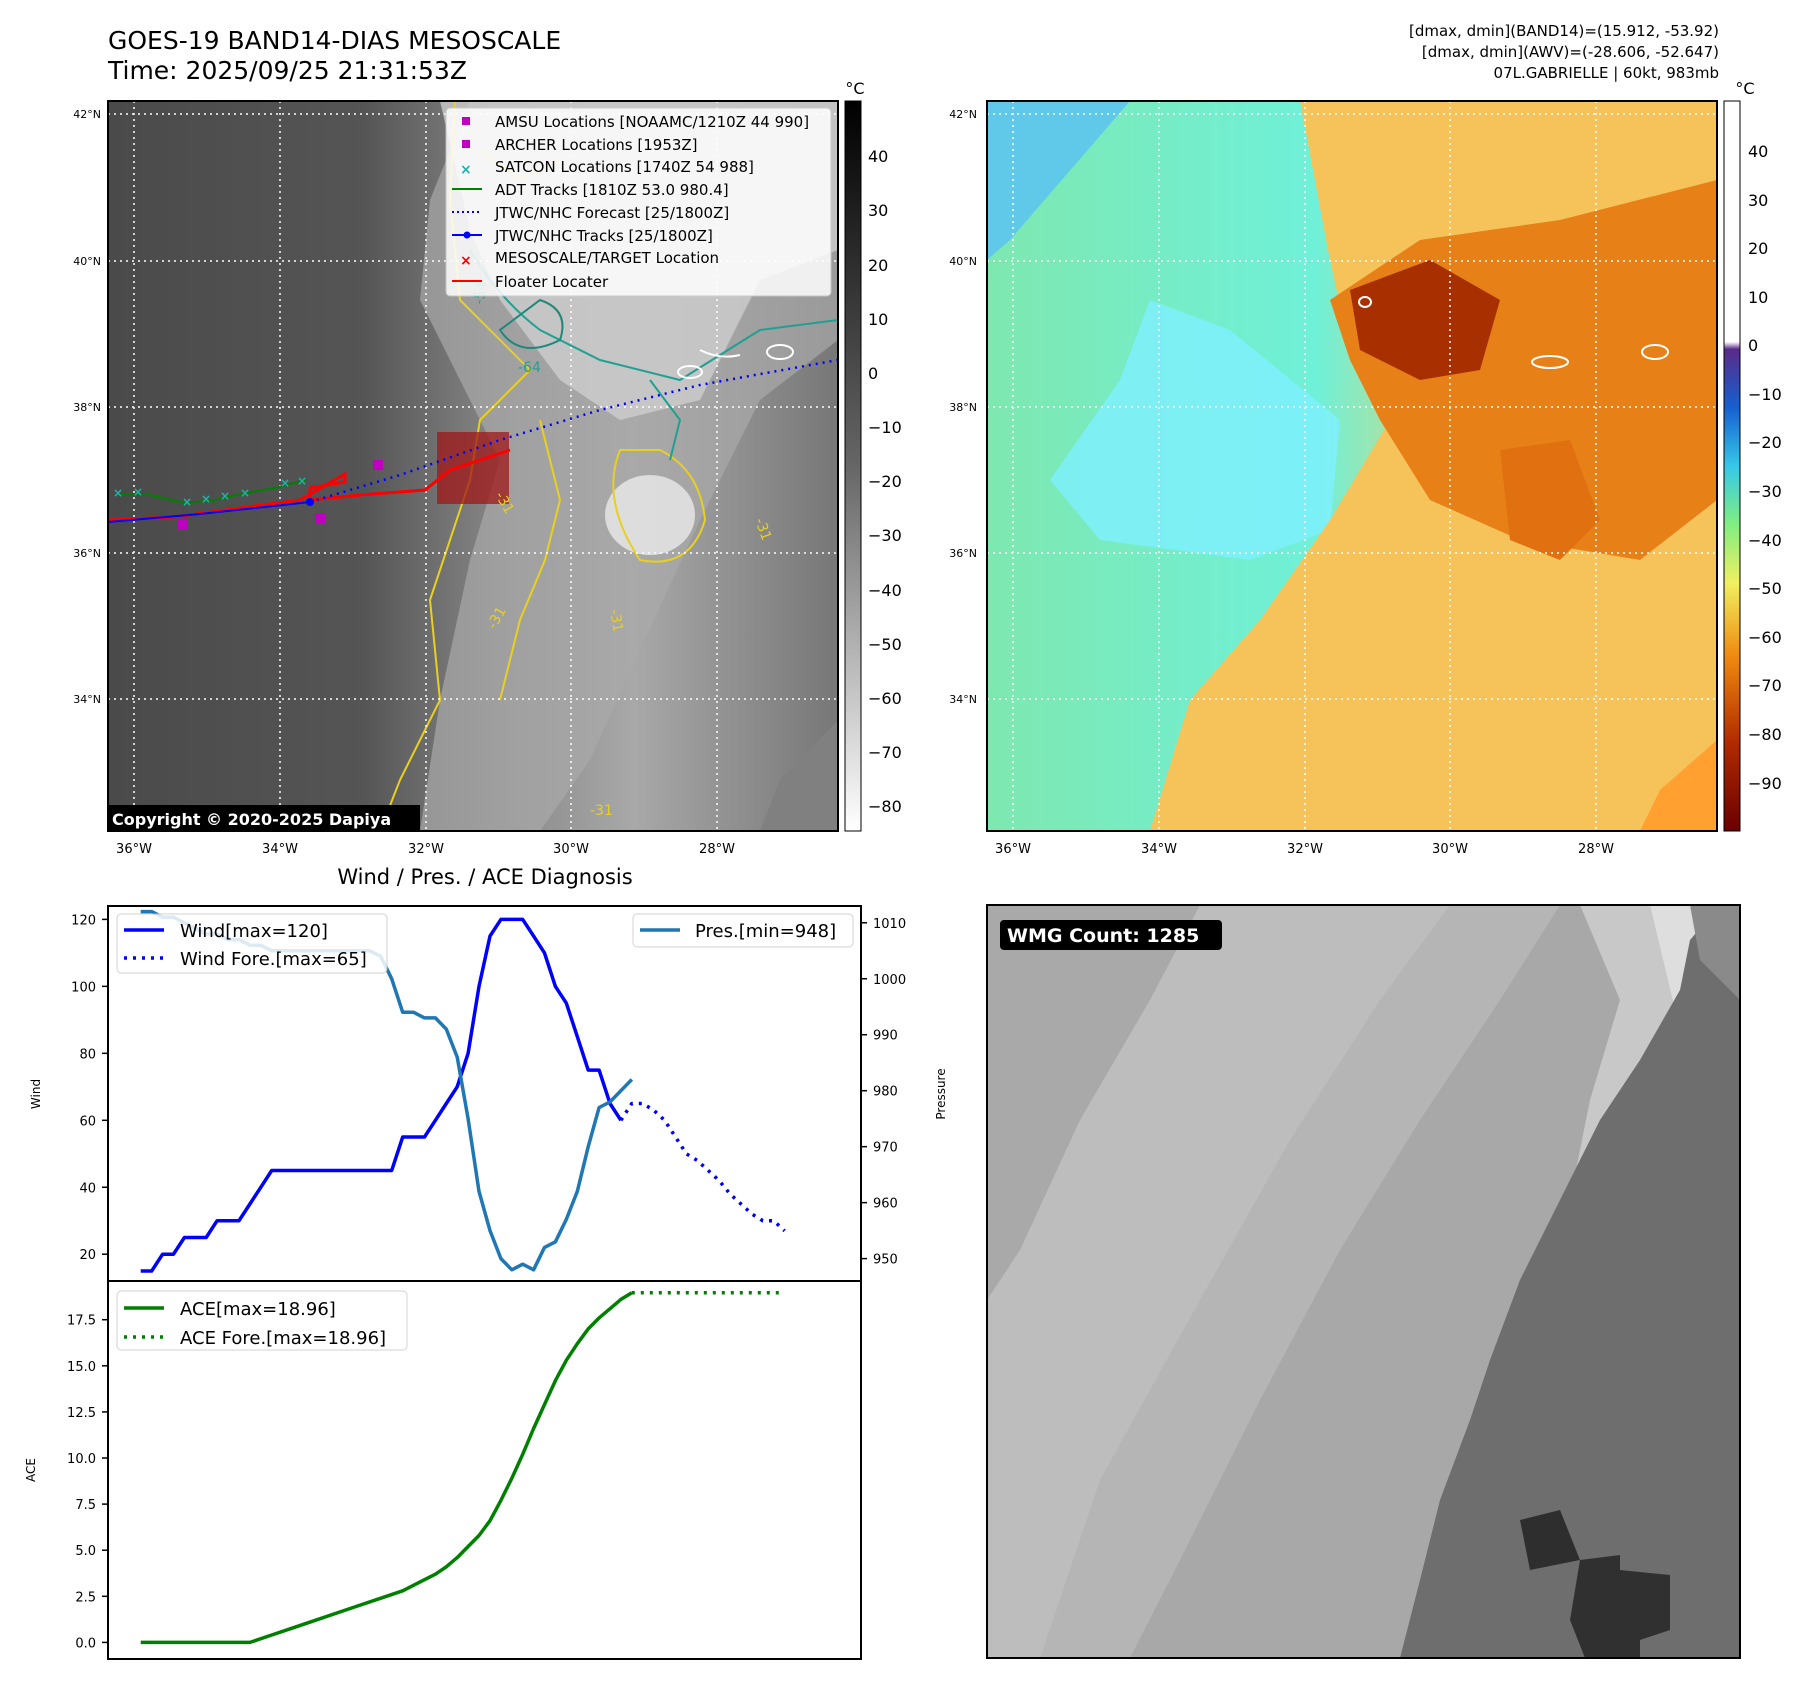 The width and height of the screenshot is (1801, 1690). I want to click on pressure-tick-label: 1000, so click(889, 980).